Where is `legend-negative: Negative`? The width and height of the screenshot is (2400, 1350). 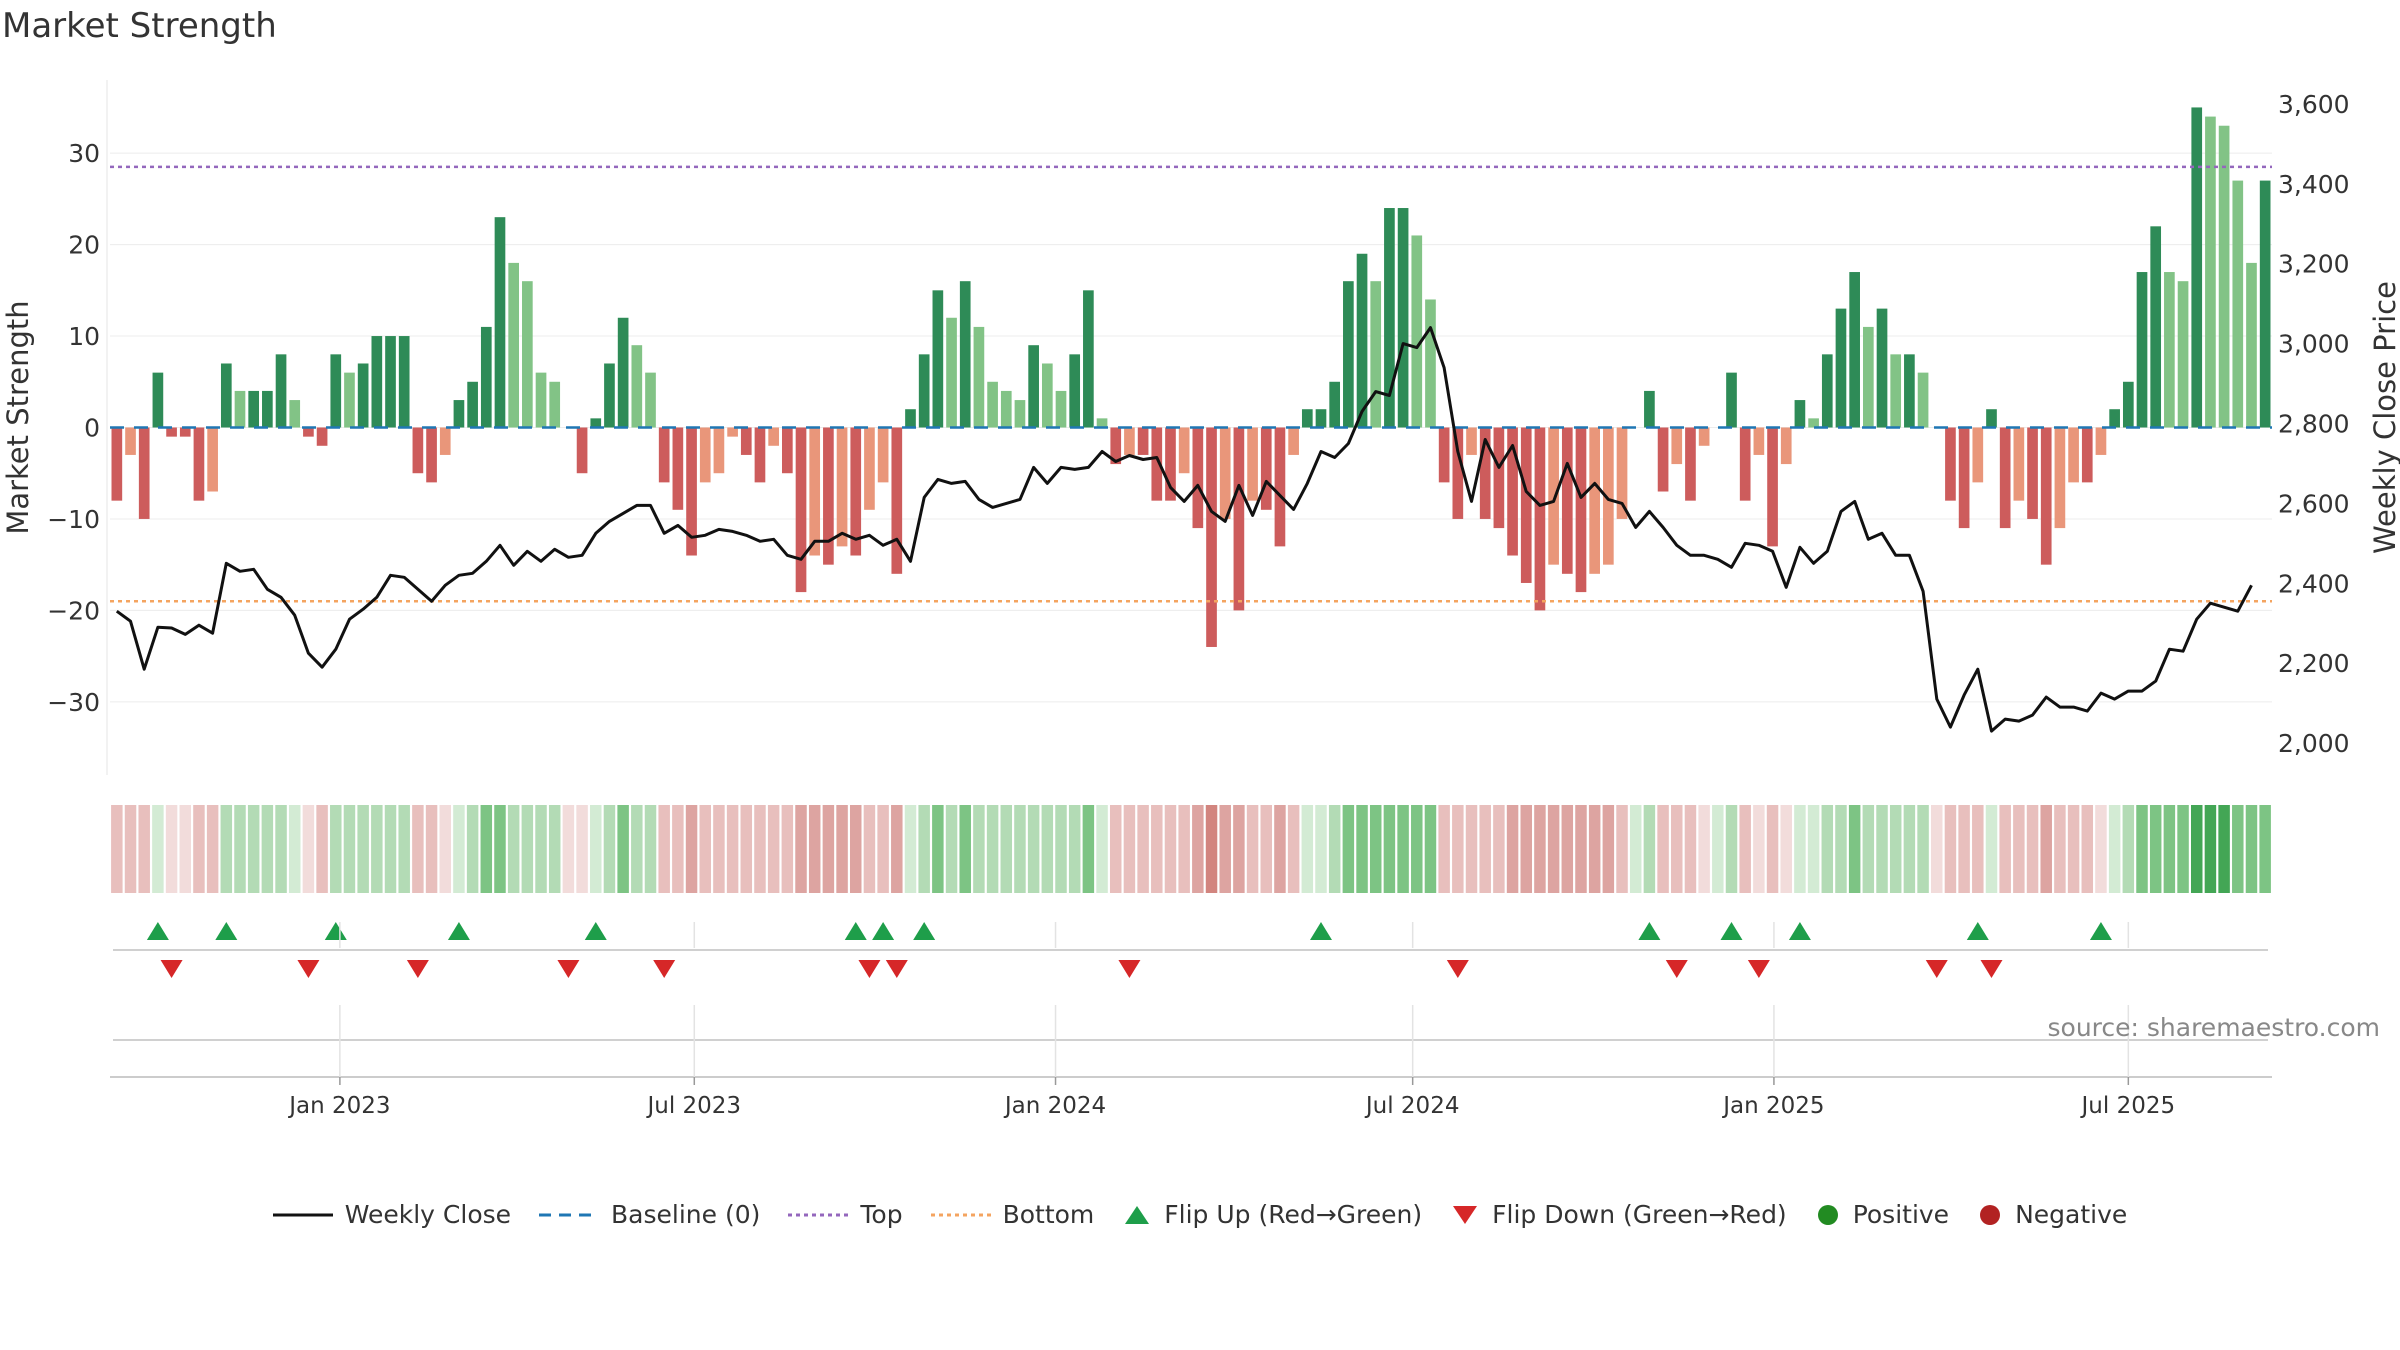
legend-negative: Negative is located at coordinates (2052, 1214).